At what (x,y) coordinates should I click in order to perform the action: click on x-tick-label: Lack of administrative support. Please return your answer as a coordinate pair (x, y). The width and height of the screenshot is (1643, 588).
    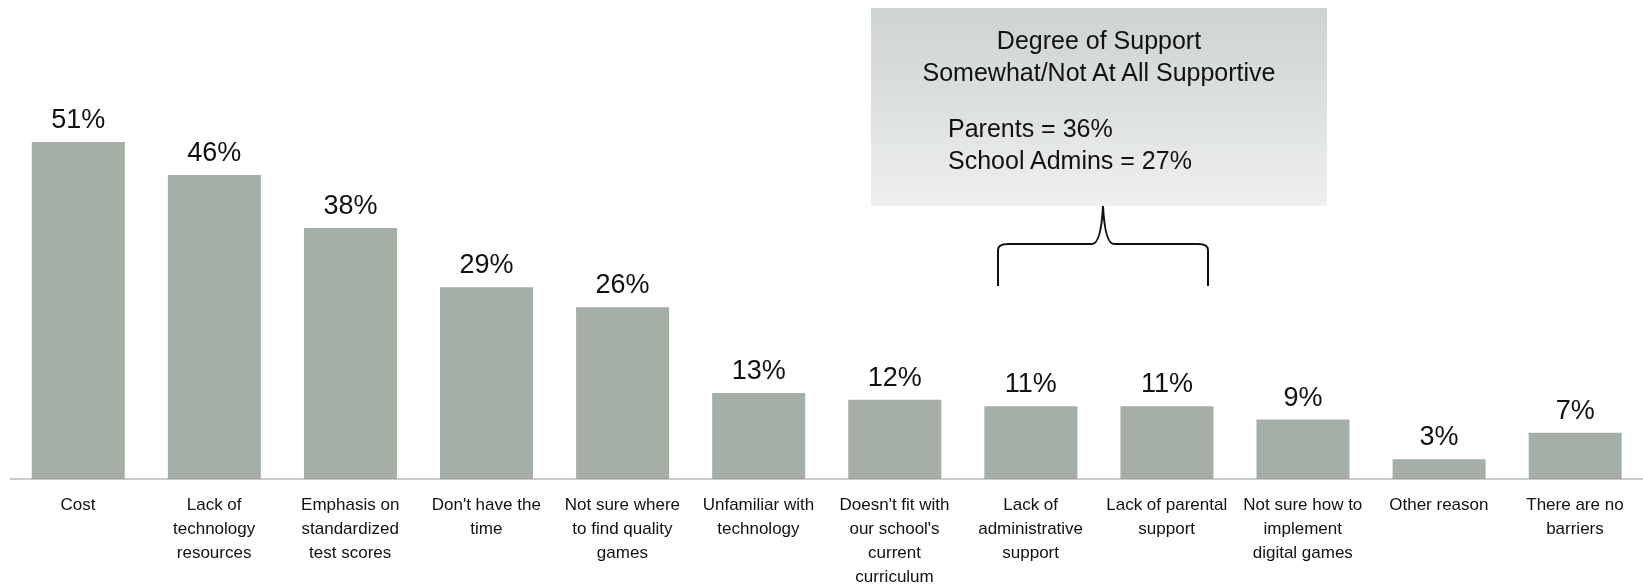
    Looking at the image, I should click on (1031, 528).